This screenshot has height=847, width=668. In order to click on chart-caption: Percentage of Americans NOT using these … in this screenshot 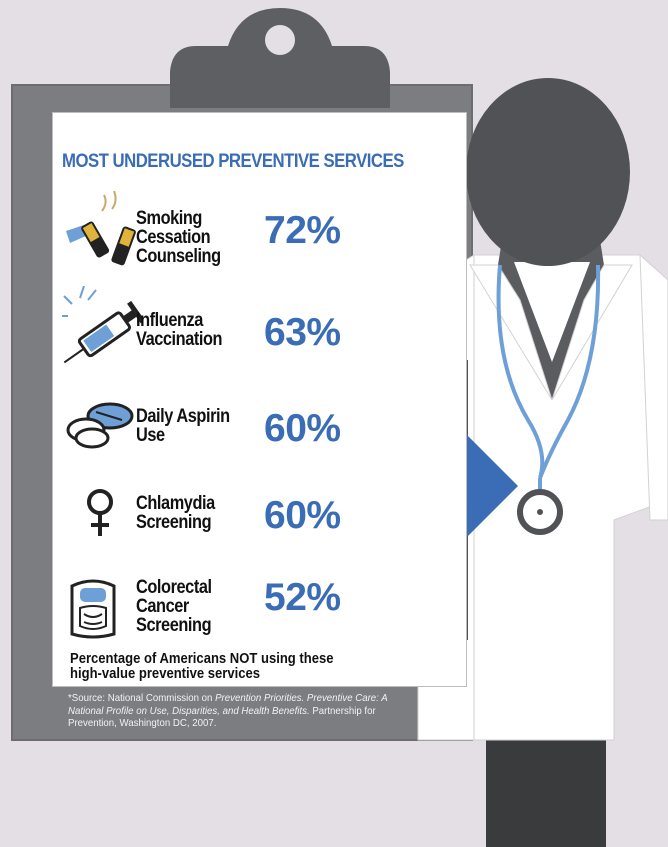, I will do `click(202, 666)`.